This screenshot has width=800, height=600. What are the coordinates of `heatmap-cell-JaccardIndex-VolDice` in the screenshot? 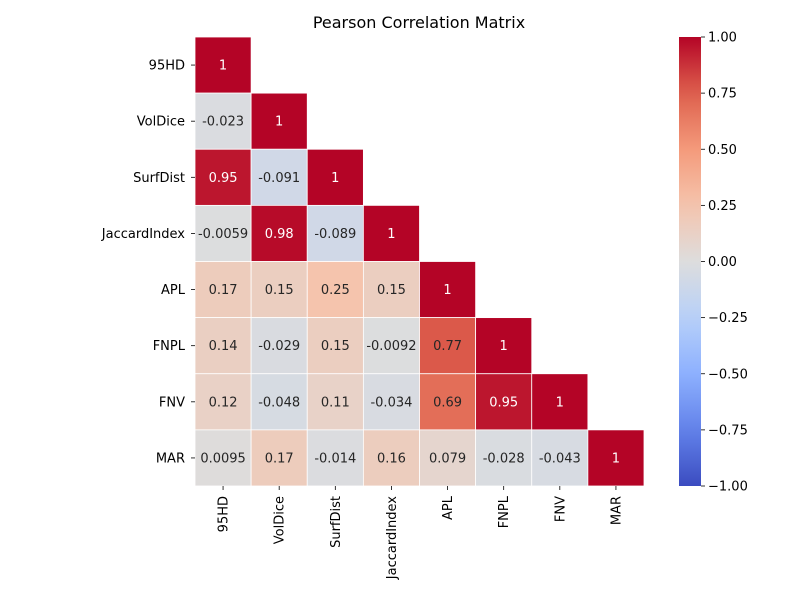 It's located at (279, 233).